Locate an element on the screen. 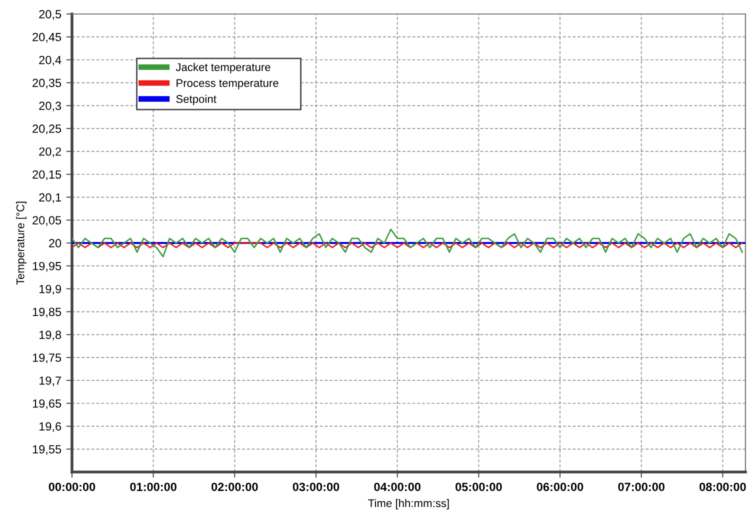 The image size is (753, 511). x-tick-label: 03:00:00 is located at coordinates (316, 487).